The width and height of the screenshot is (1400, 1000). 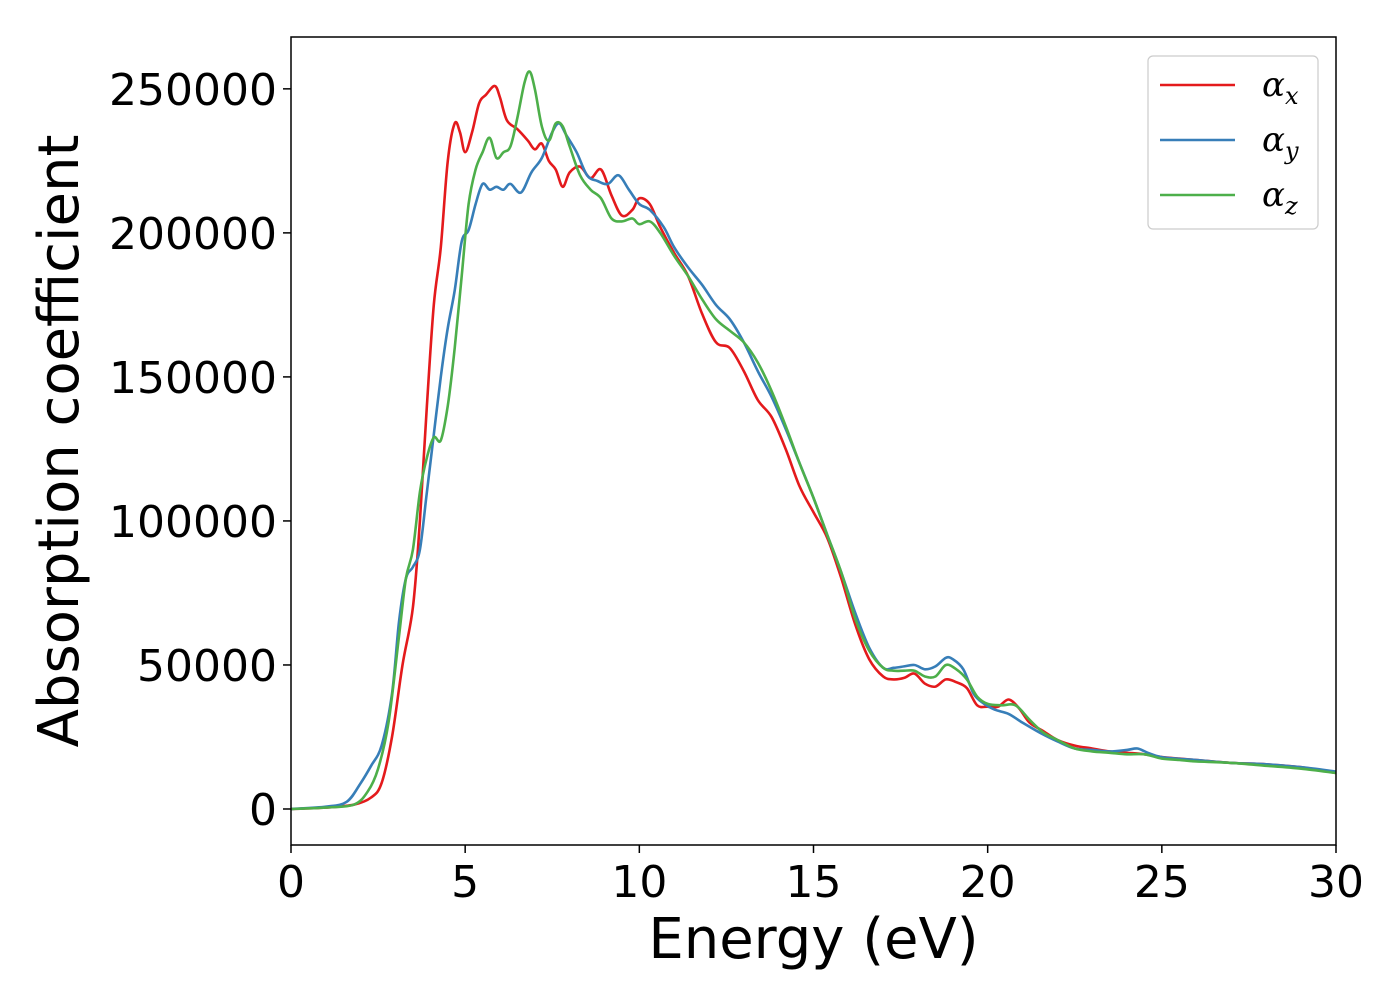 What do you see at coordinates (1292, 96) in the screenshot?
I see `legend-subscript: x` at bounding box center [1292, 96].